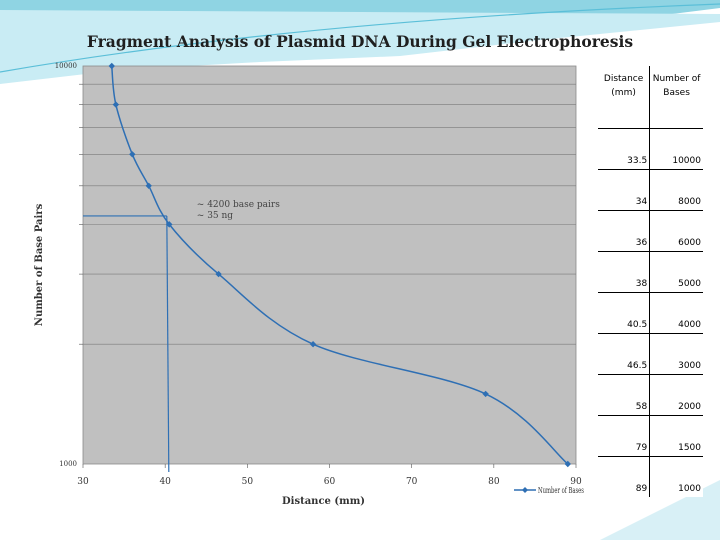 The width and height of the screenshot is (720, 540). Describe the element at coordinates (676, 476) in the screenshot. I see `table-cell-bases: 1000` at that location.